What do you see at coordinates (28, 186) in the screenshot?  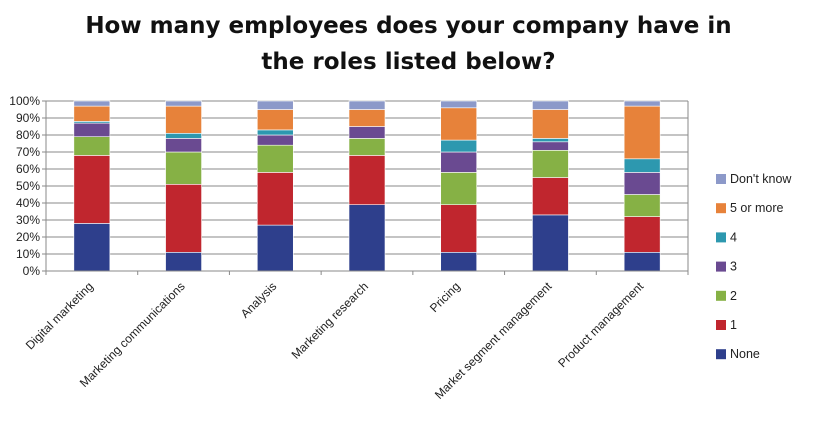 I see `y-tick-label: 50%` at bounding box center [28, 186].